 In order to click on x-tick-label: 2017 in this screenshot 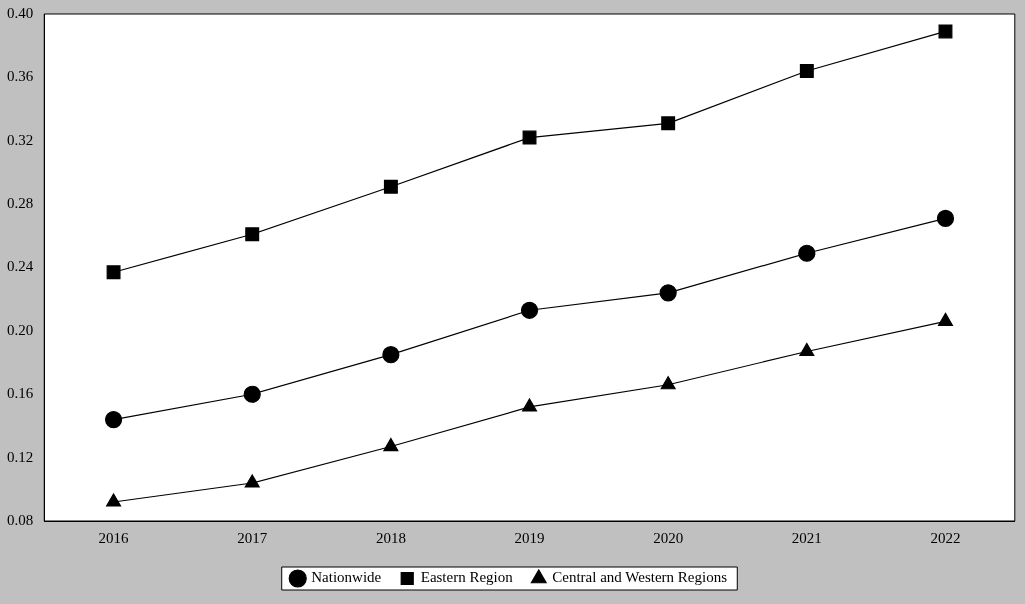, I will do `click(252, 537)`.